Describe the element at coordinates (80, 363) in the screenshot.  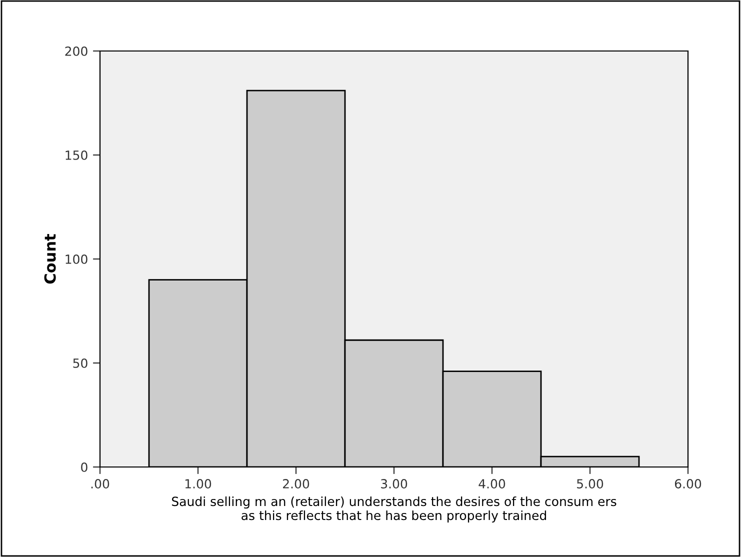
I see `y-tick-label: 50` at that location.